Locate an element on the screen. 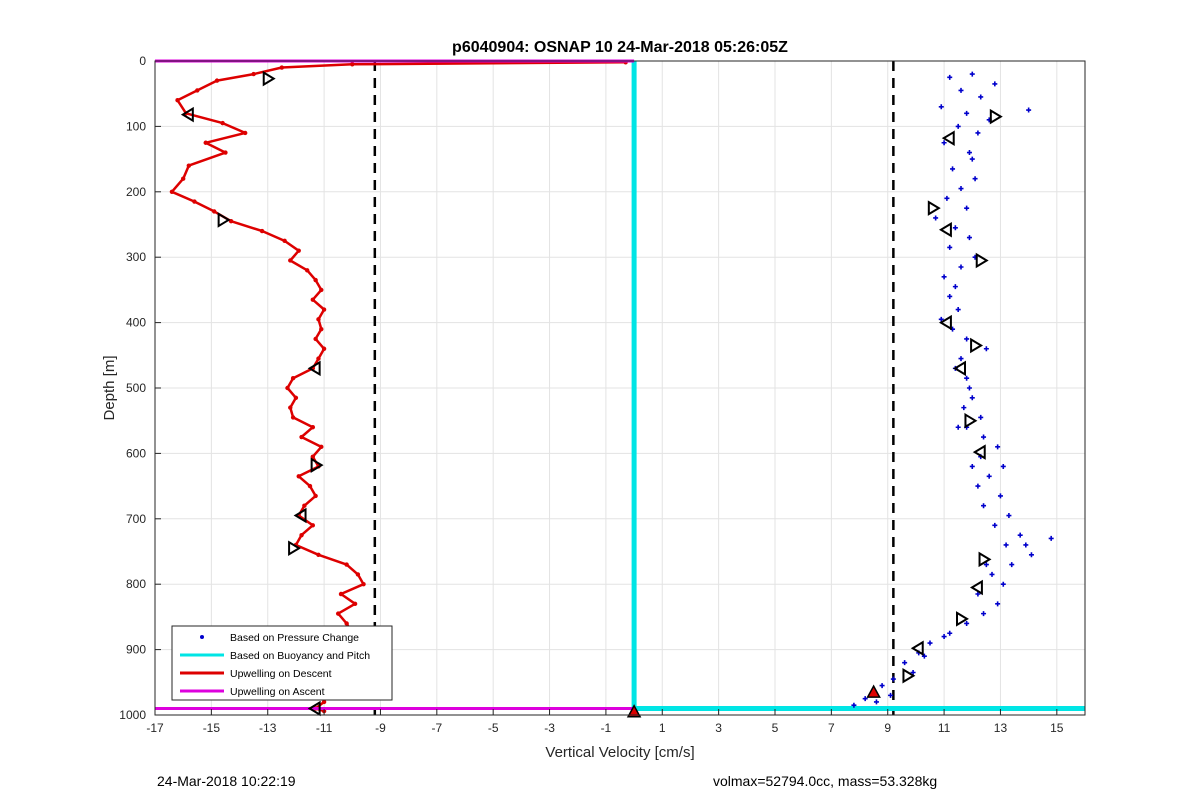  y-axis-label: Depth [m] is located at coordinates (109, 387).